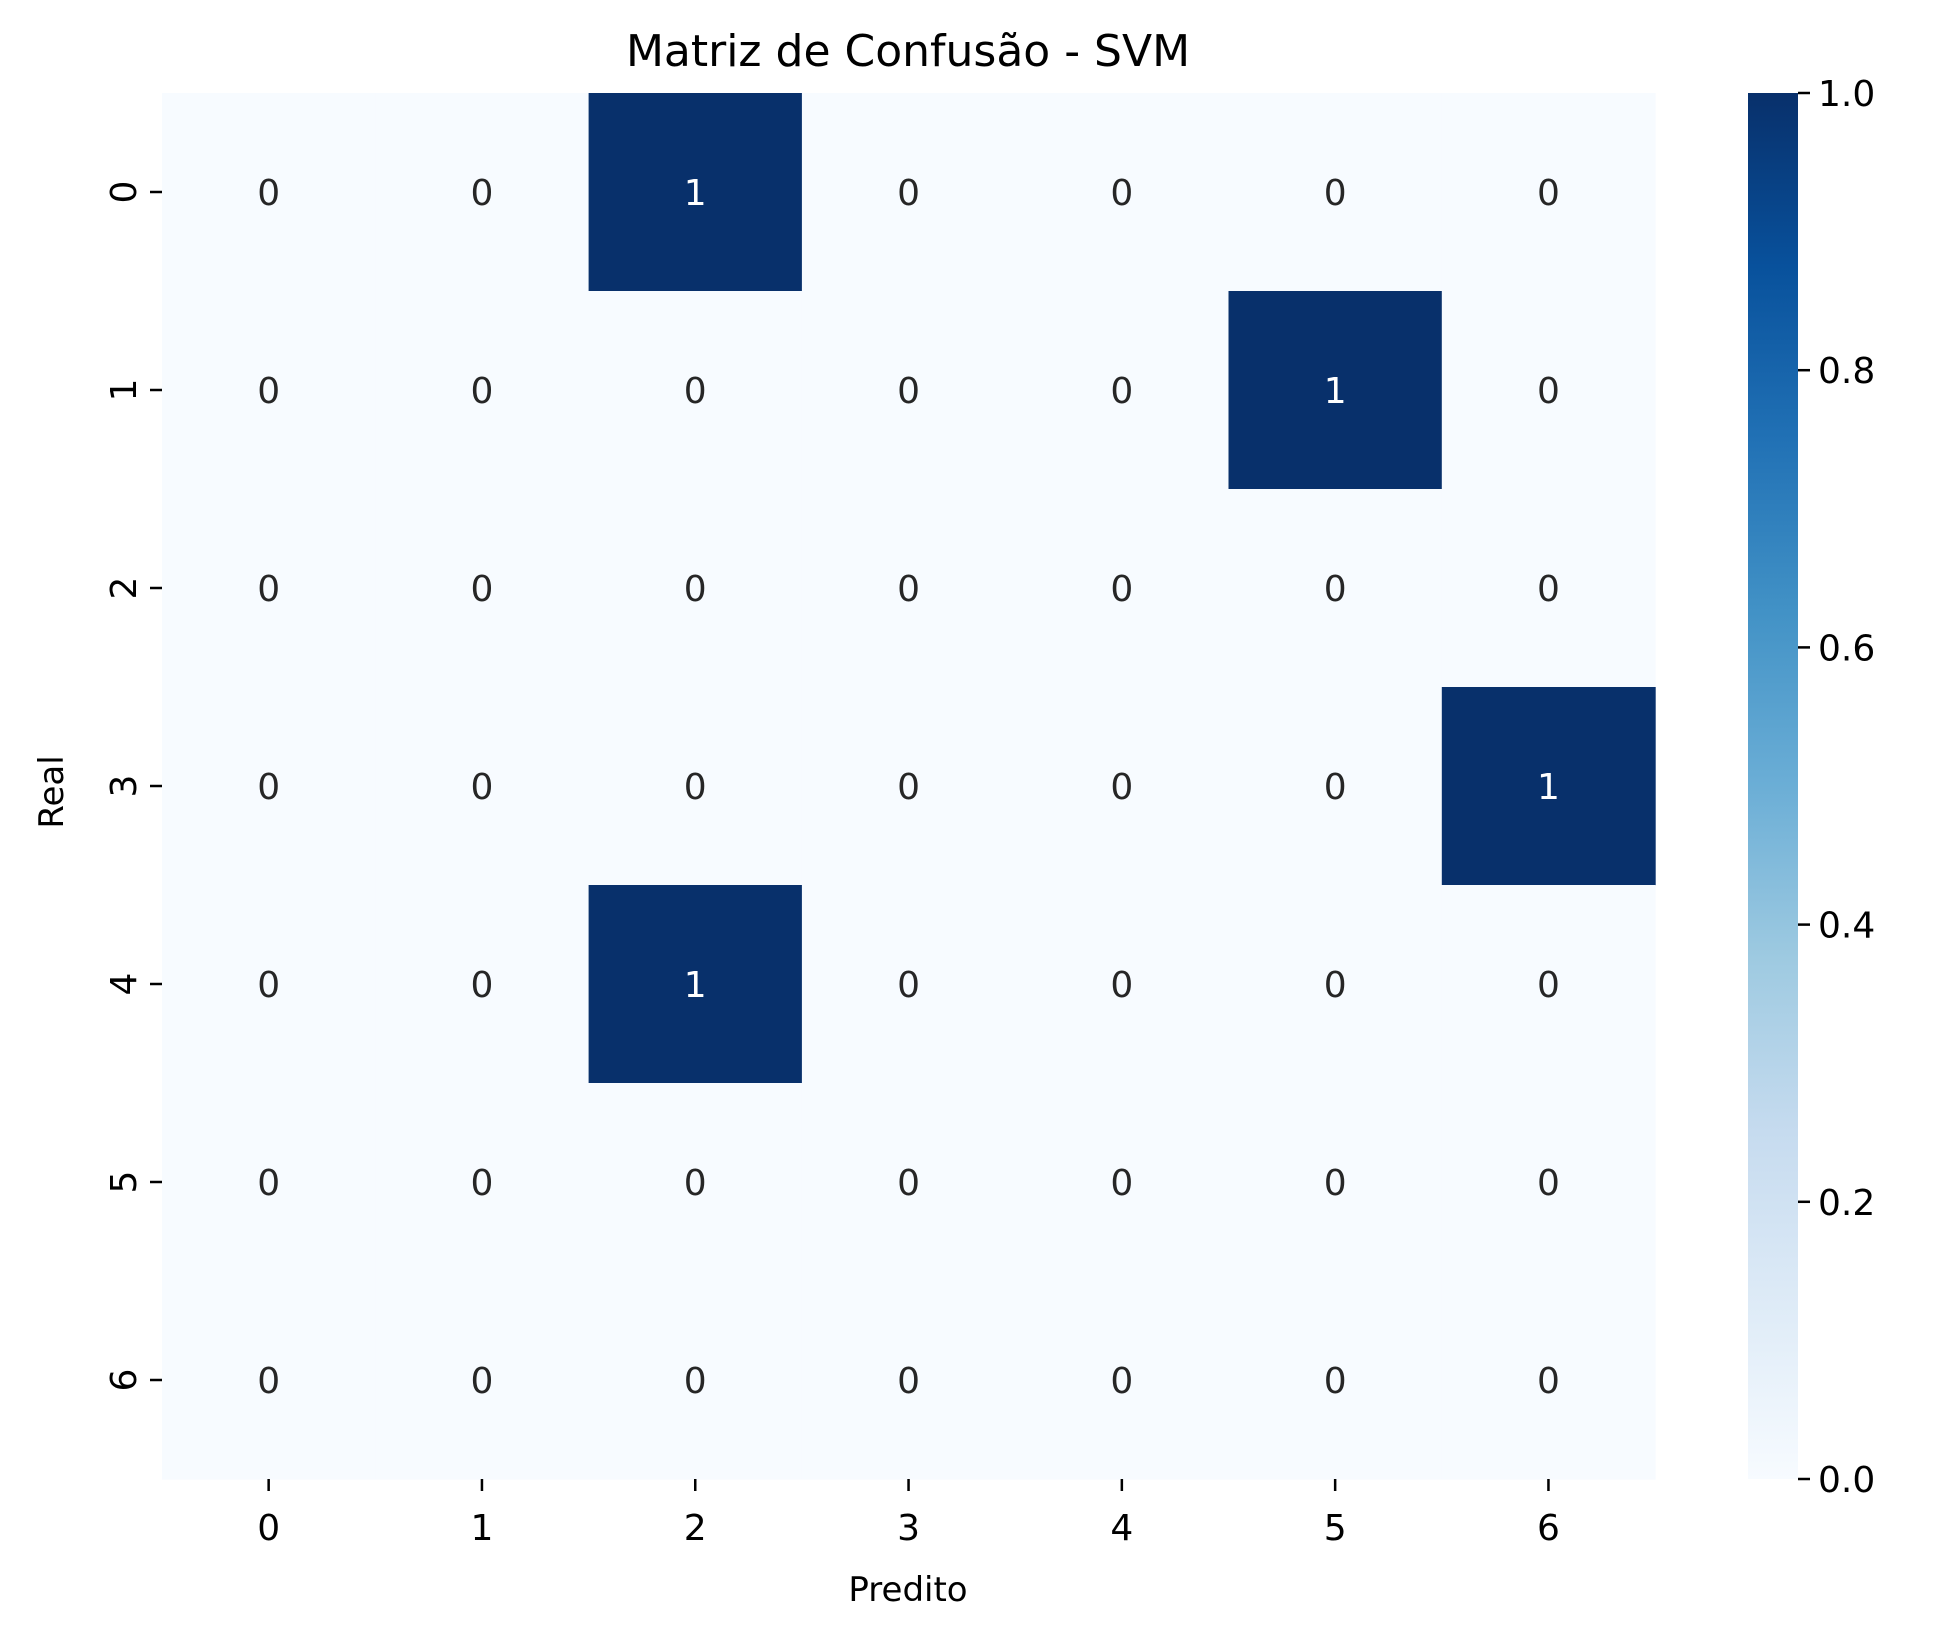  Describe the element at coordinates (1846, 648) in the screenshot. I see `colorbar-tick-label: 0.6` at that location.